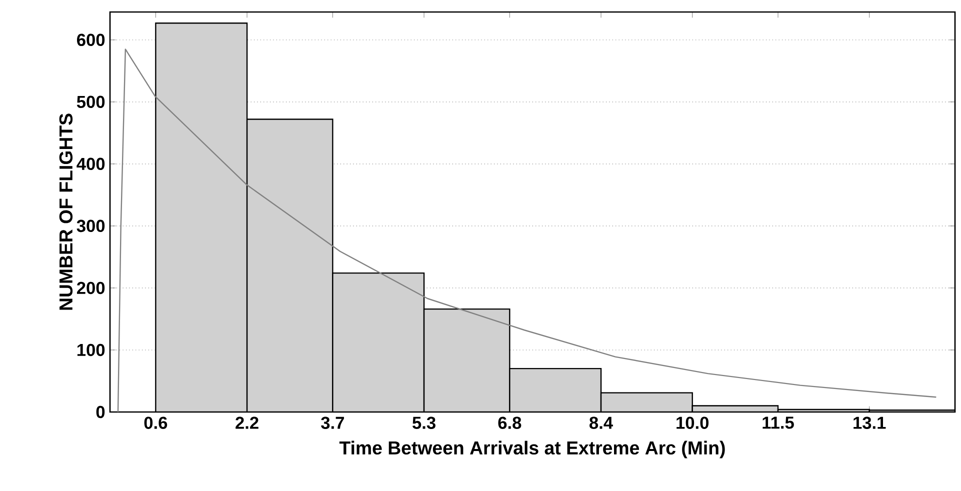 The height and width of the screenshot is (491, 961). I want to click on y-tick-label: 100, so click(91, 350).